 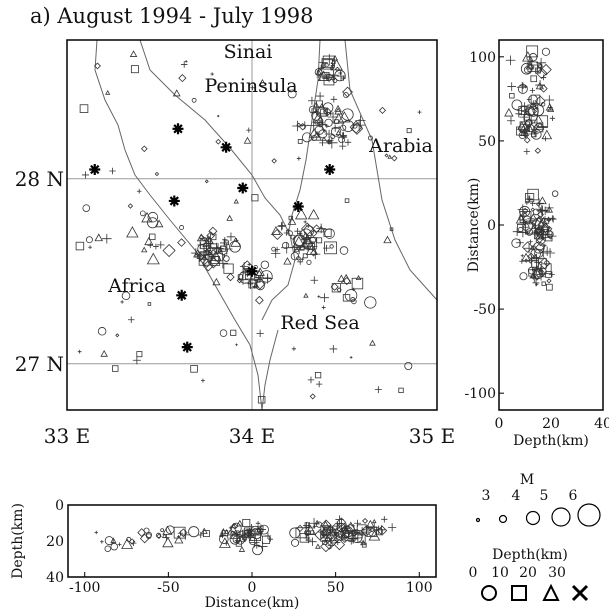 I want to click on right-profile-y-tick-label: -50, so click(x=484, y=310).